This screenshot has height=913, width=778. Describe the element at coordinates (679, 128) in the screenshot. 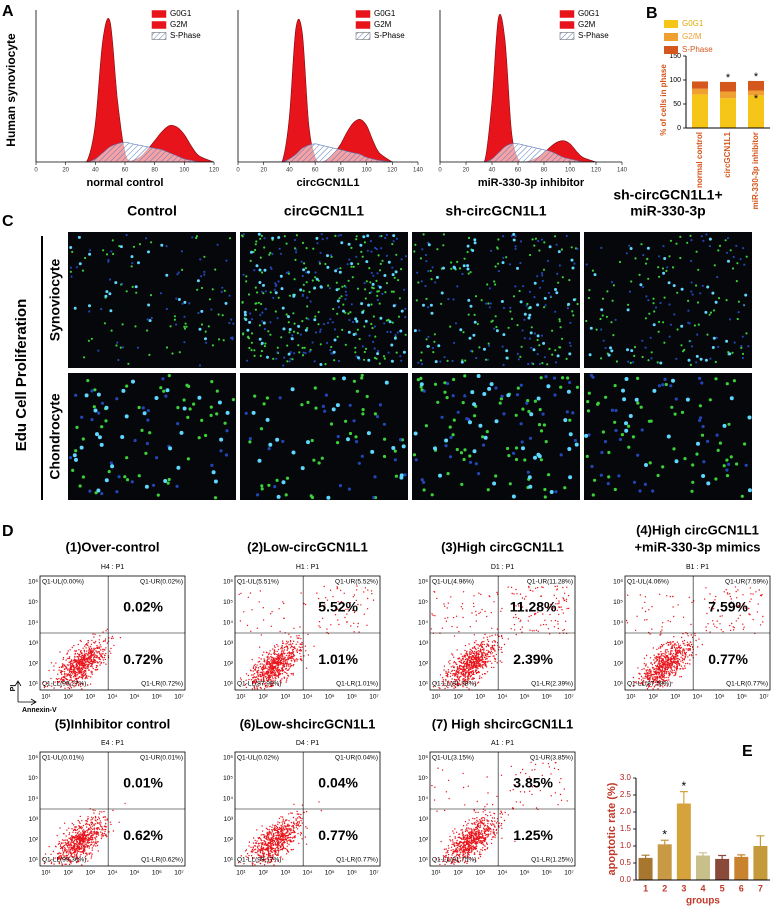

I see `y-tick-label: 0` at that location.